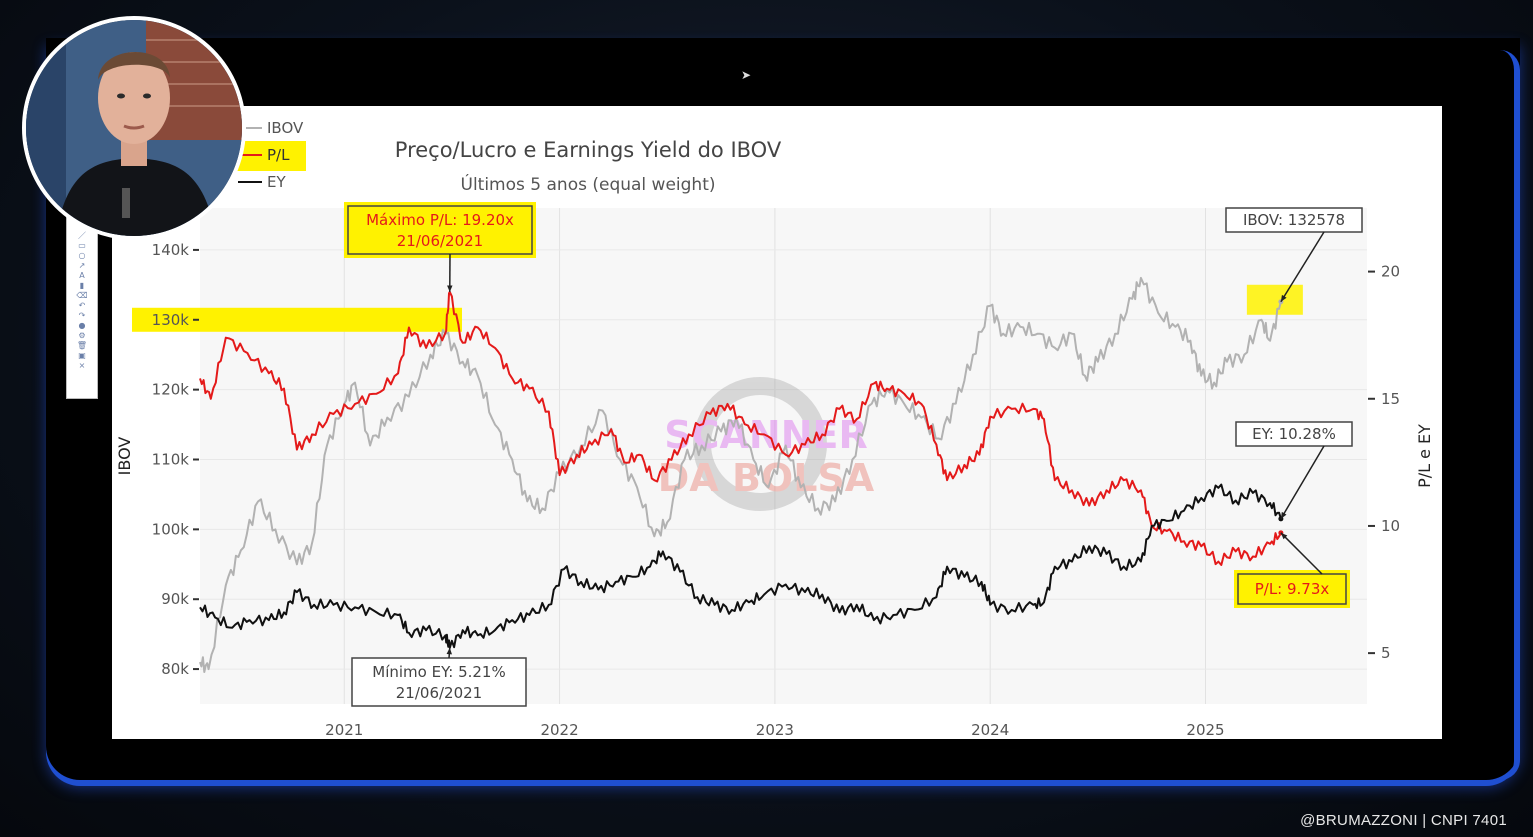  Describe the element at coordinates (82, 335) in the screenshot. I see `settings-icon: ⚙` at that location.